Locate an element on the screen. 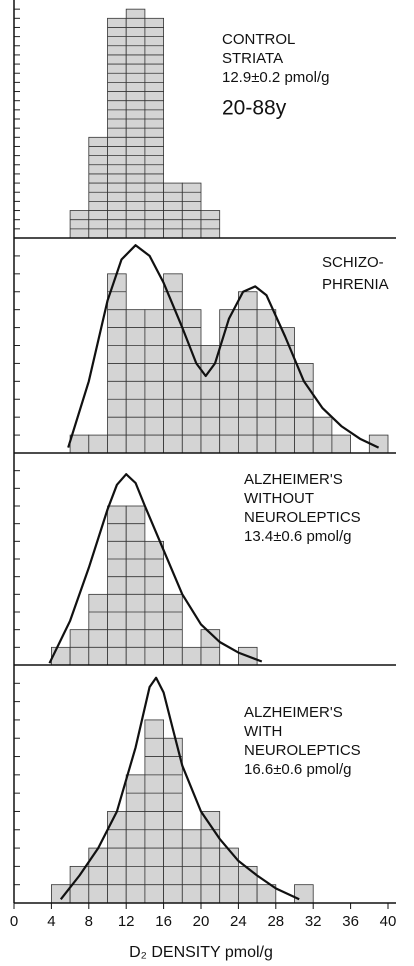  x-tick-label: 28 is located at coordinates (275, 921).